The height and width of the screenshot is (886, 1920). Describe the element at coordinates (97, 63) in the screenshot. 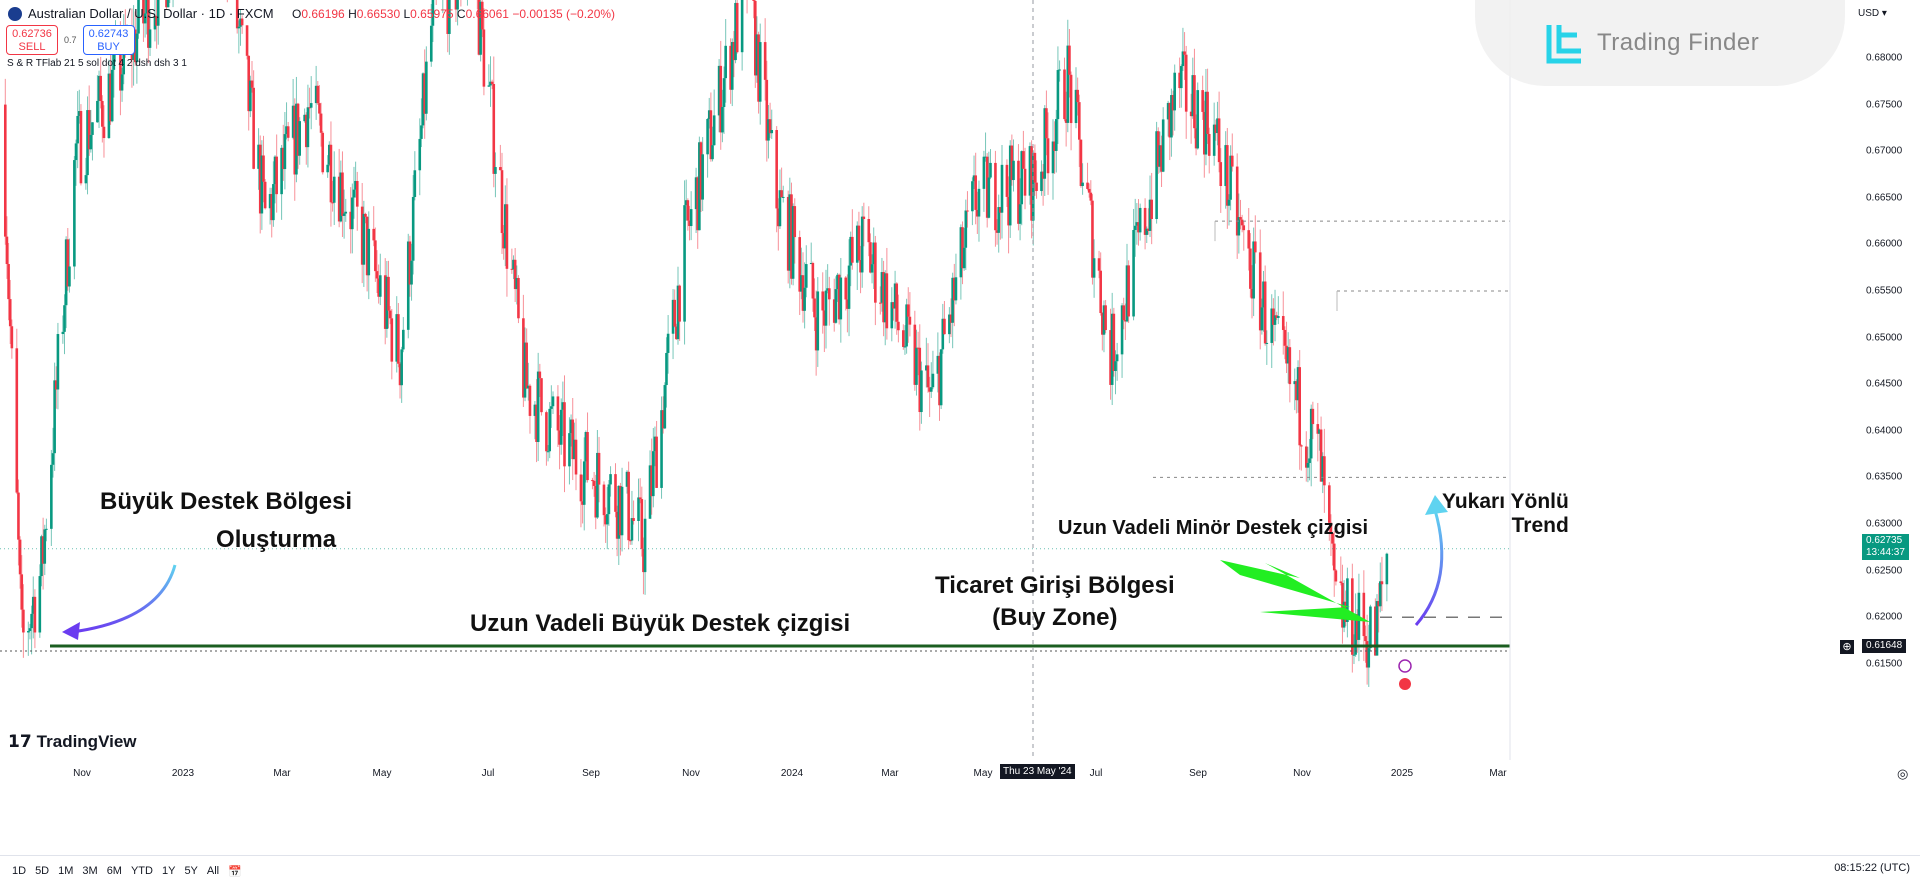

I see `indicator-legend: S & R TFlab 21 5 sol dot 4 2 dsh dsh 3 1` at that location.